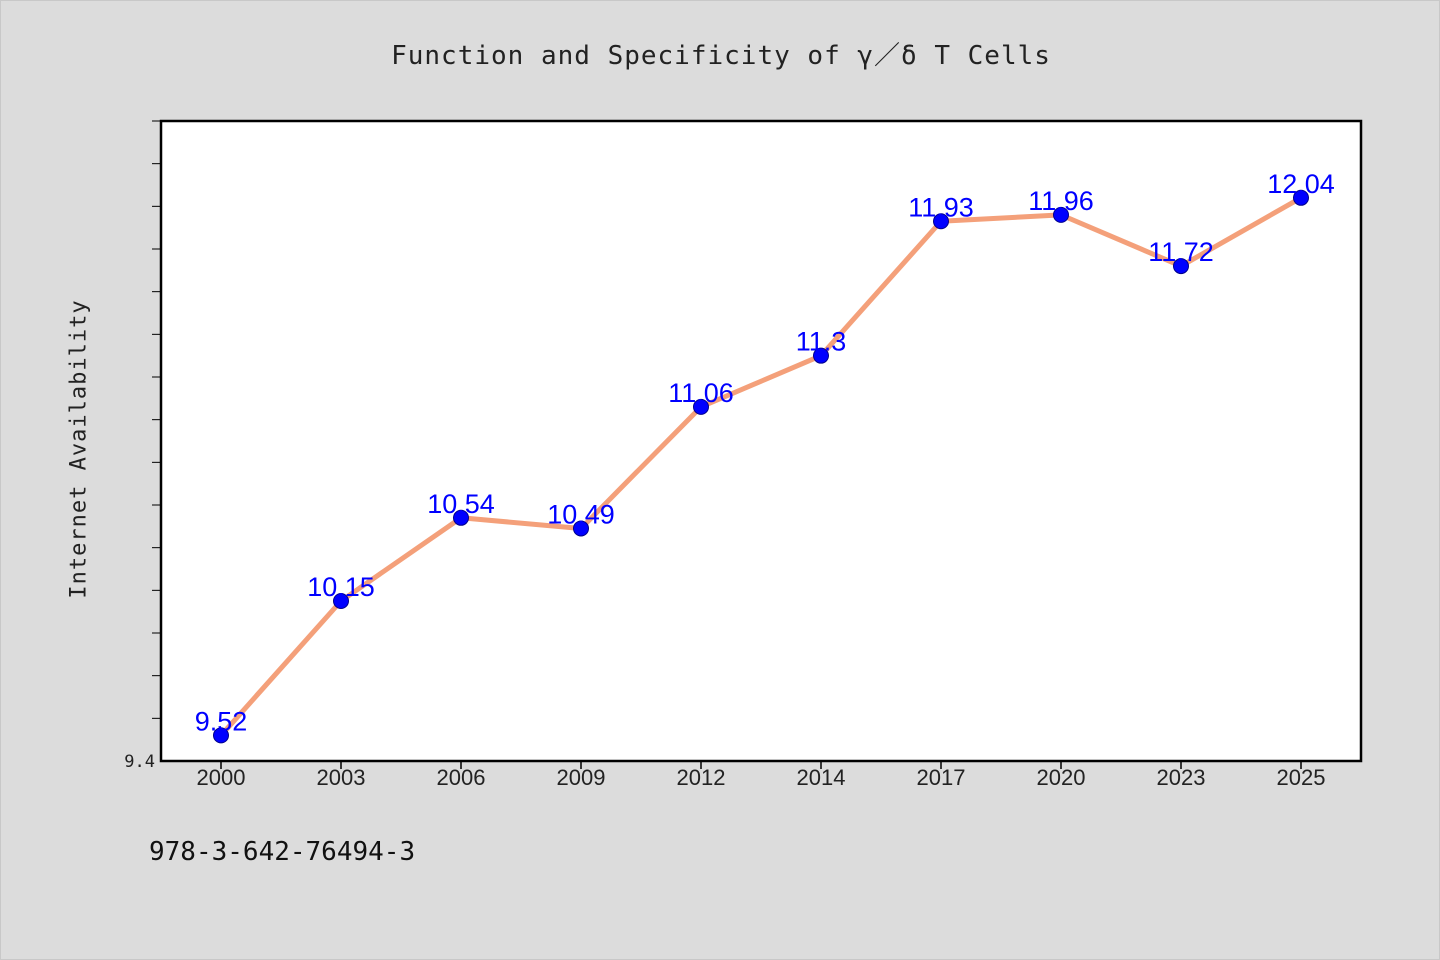 This screenshot has width=1440, height=960. I want to click on x-tick-label: 2017, so click(941, 777).